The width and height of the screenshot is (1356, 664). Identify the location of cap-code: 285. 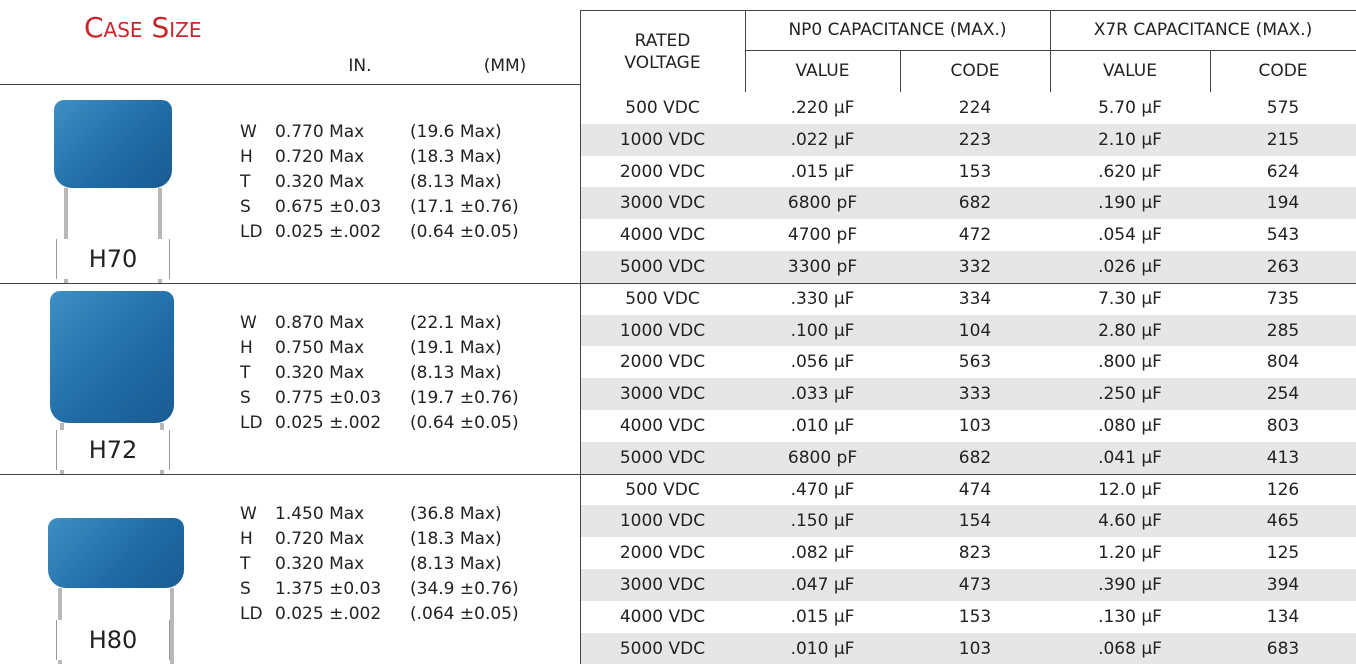
(1283, 330).